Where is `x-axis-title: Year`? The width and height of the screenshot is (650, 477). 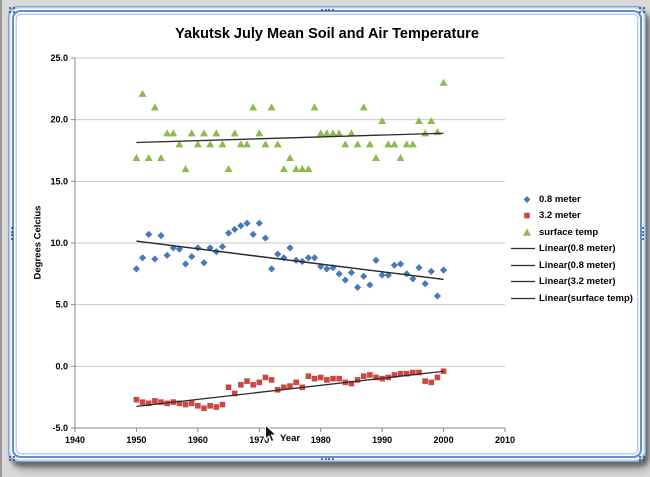 x-axis-title: Year is located at coordinates (290, 438).